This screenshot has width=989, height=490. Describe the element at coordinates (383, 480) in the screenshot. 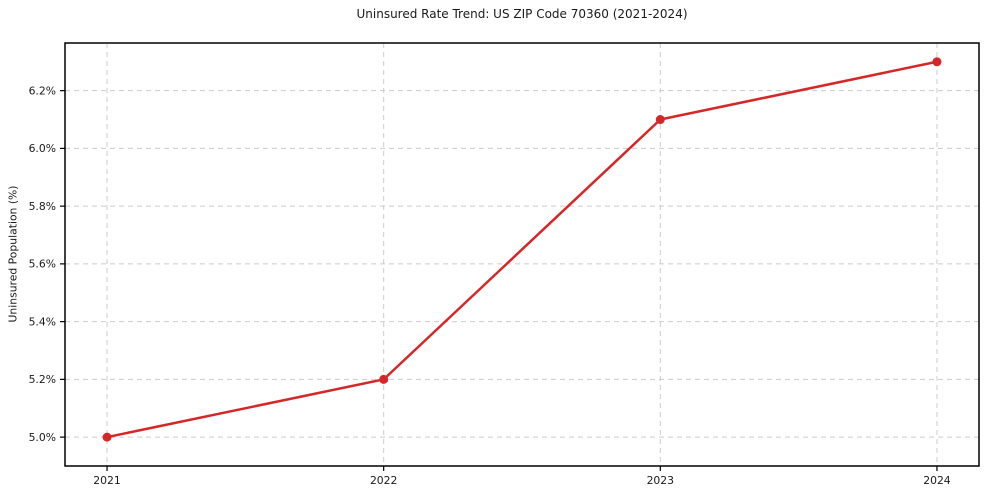

I see `x-tick-label: 2022` at that location.